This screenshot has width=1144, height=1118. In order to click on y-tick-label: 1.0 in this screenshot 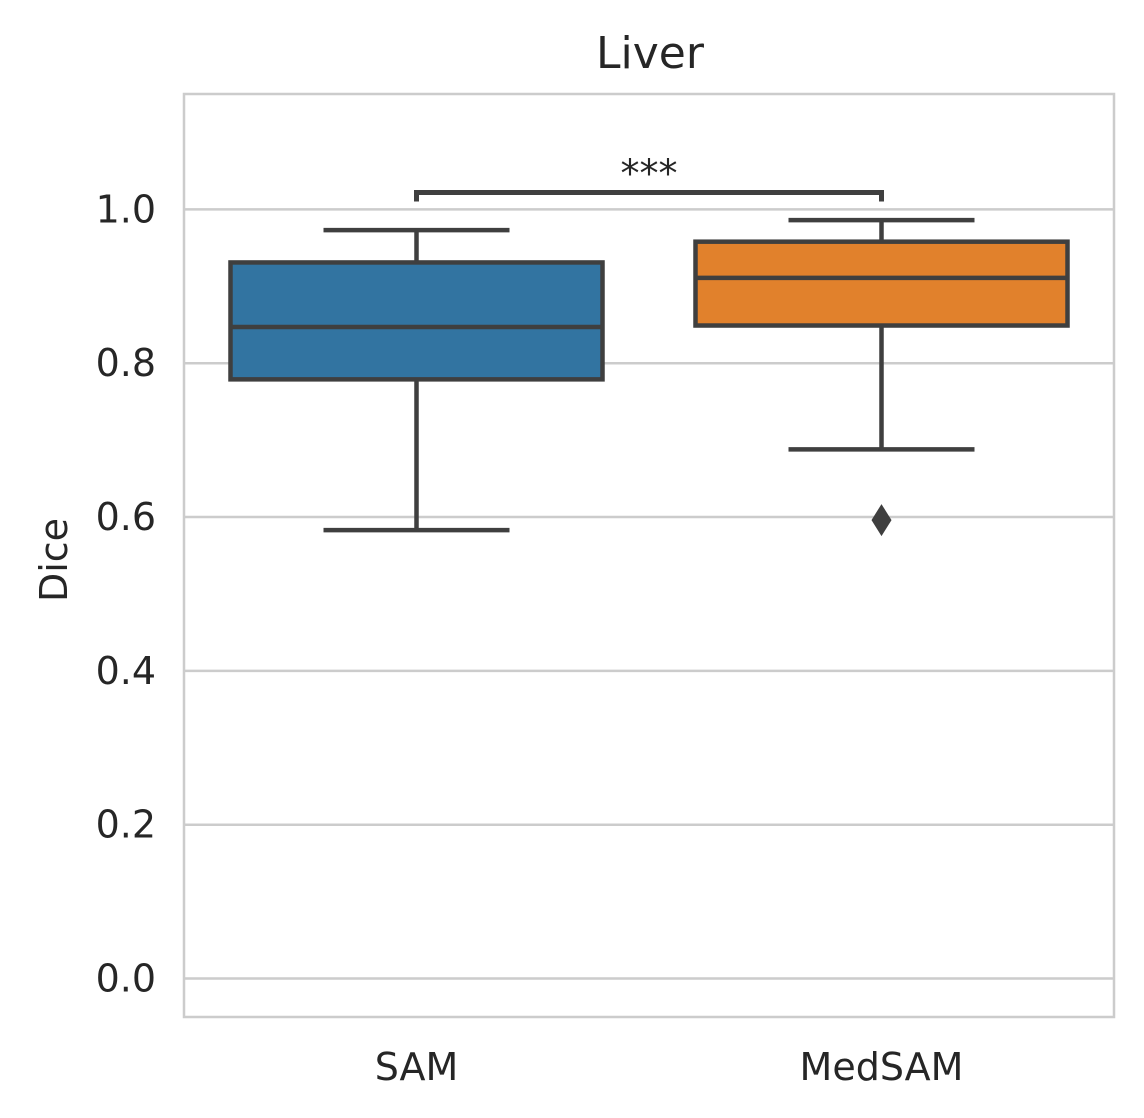, I will do `click(126, 209)`.